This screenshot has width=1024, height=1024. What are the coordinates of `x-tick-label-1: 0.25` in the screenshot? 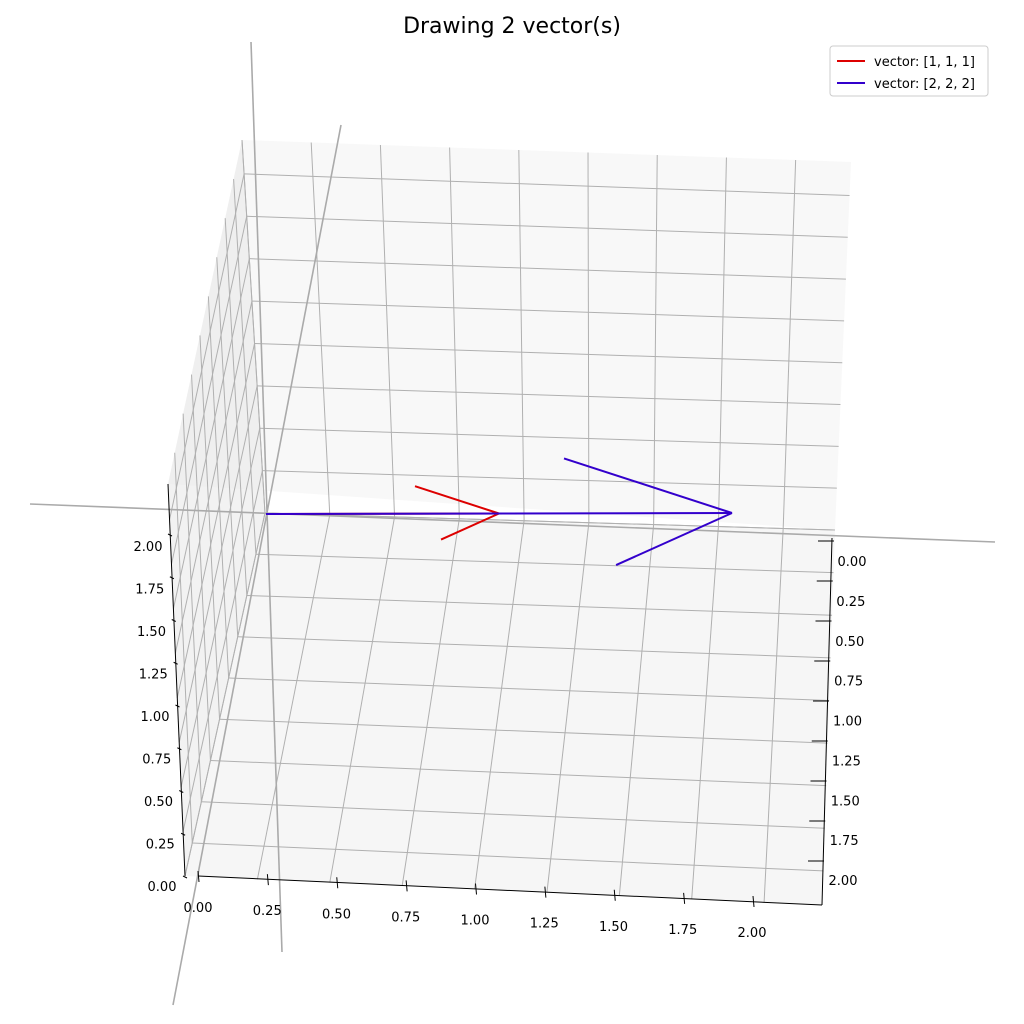 It's located at (267, 911).